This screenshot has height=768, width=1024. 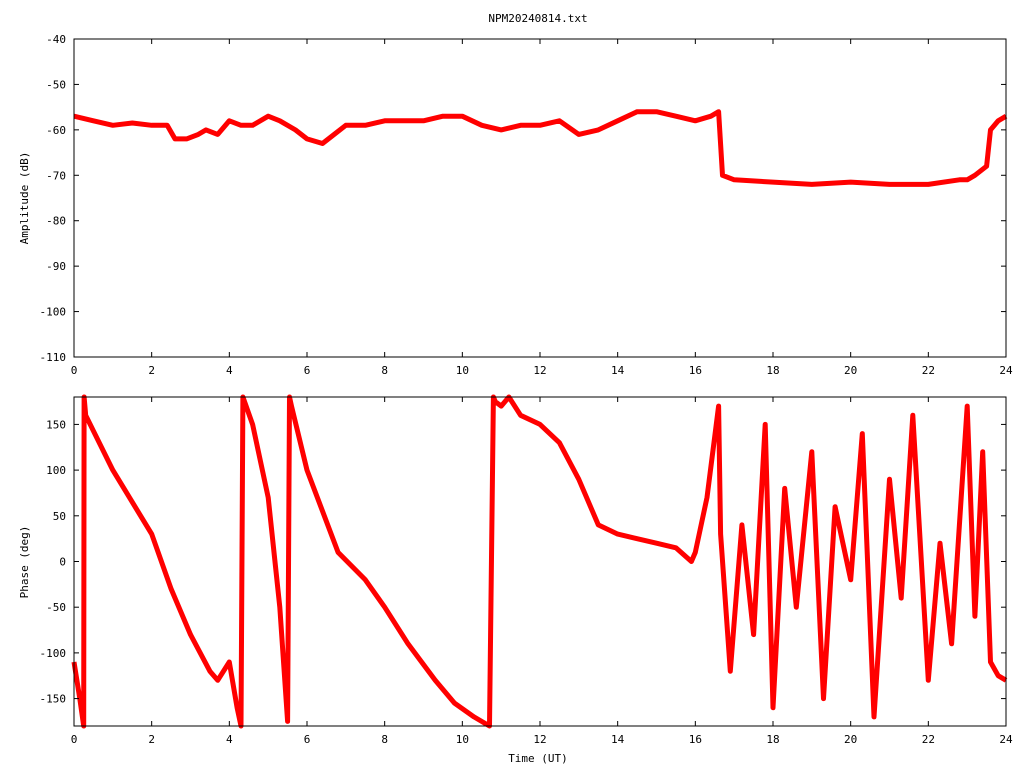 I want to click on amplitude-y-tick-label: -70, so click(x=56, y=175).